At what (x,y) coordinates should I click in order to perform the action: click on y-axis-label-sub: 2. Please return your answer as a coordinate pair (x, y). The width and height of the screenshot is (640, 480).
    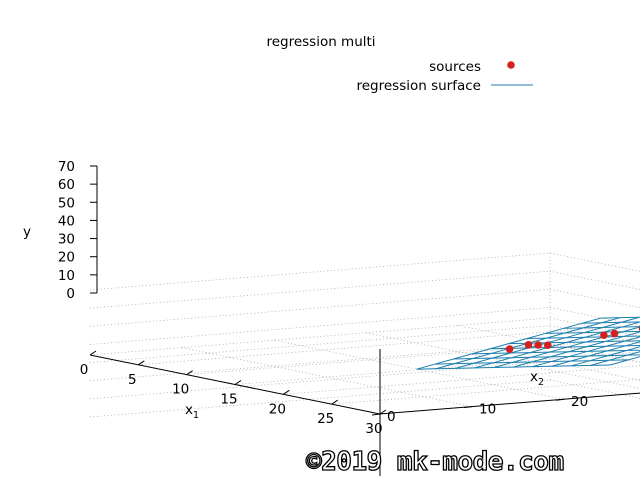
    Looking at the image, I should click on (541, 382).